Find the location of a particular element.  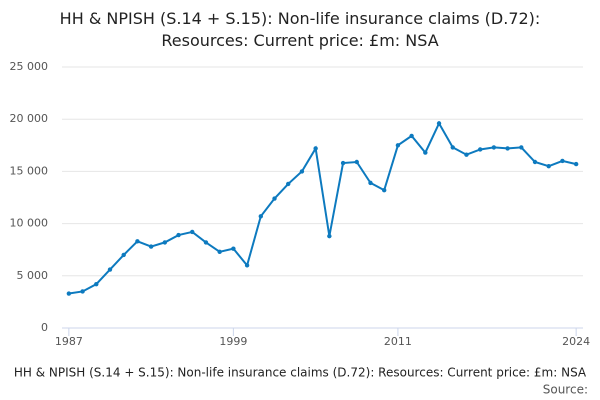

y-tick-label: 10 000 is located at coordinates (29, 223).